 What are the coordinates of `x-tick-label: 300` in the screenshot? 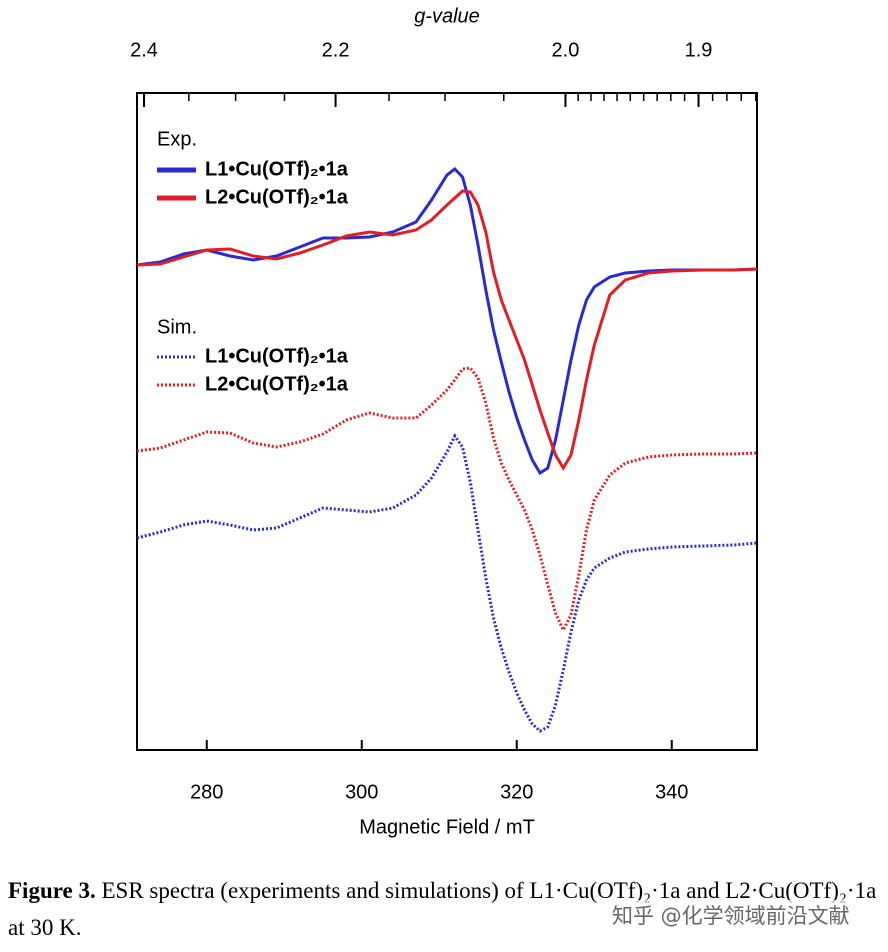 It's located at (361, 792).